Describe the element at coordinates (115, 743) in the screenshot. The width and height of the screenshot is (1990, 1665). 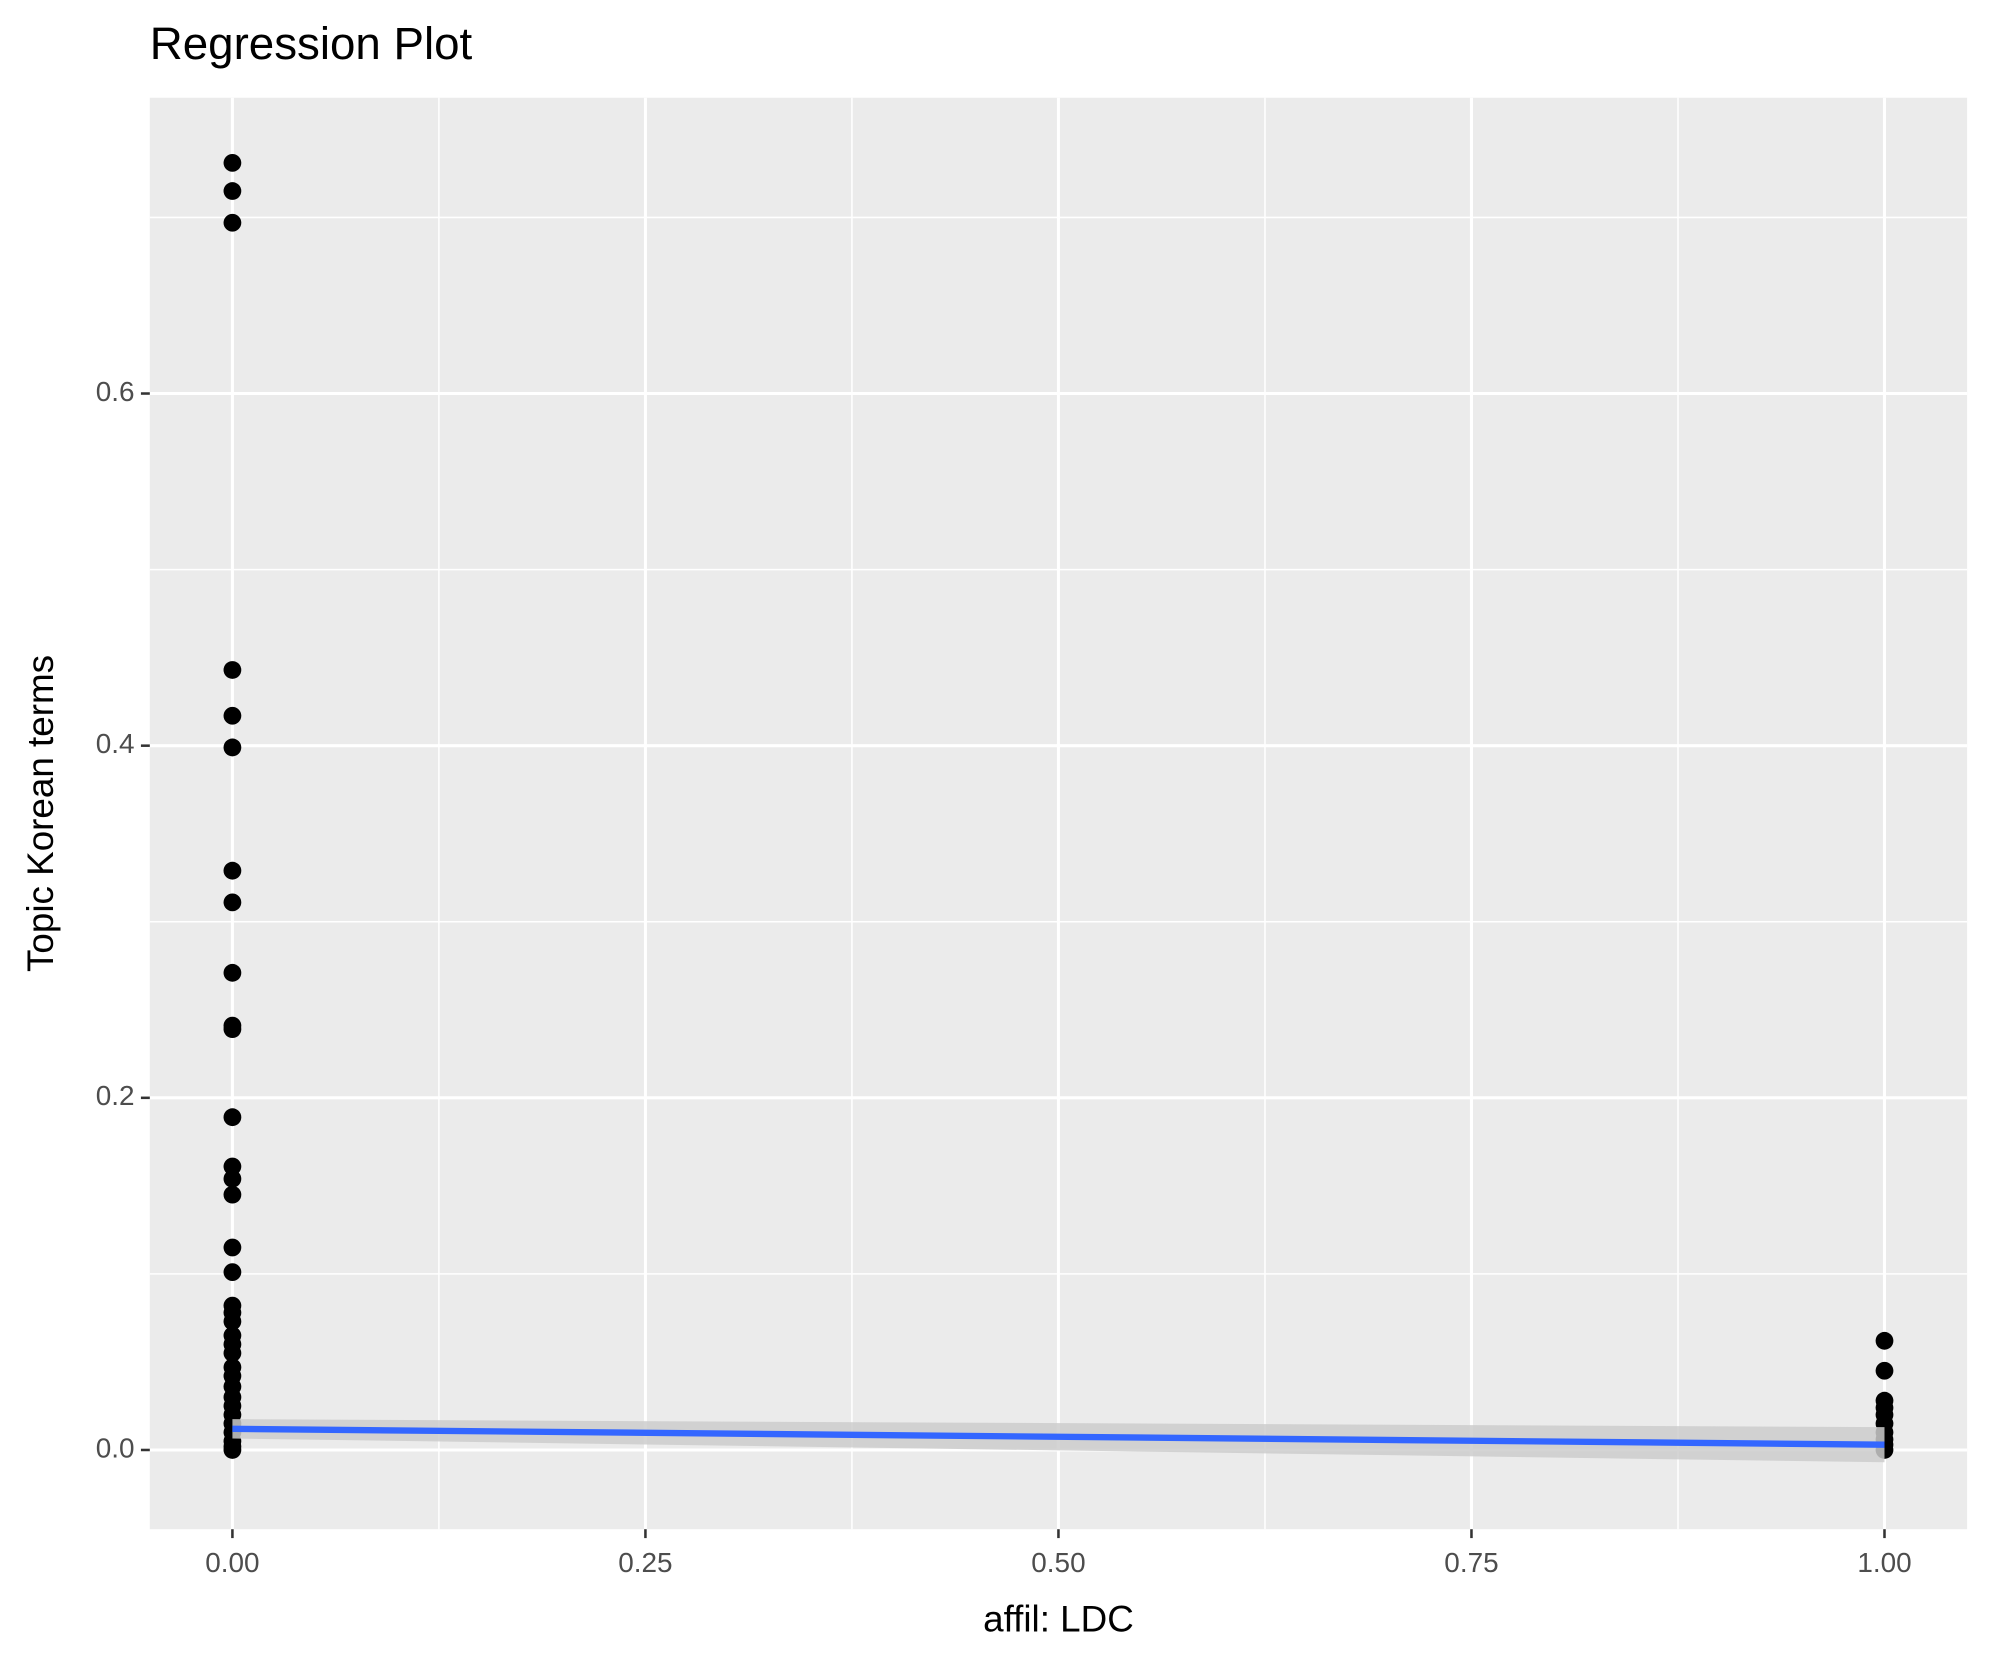
I see `y-tick-label: 0.4` at that location.